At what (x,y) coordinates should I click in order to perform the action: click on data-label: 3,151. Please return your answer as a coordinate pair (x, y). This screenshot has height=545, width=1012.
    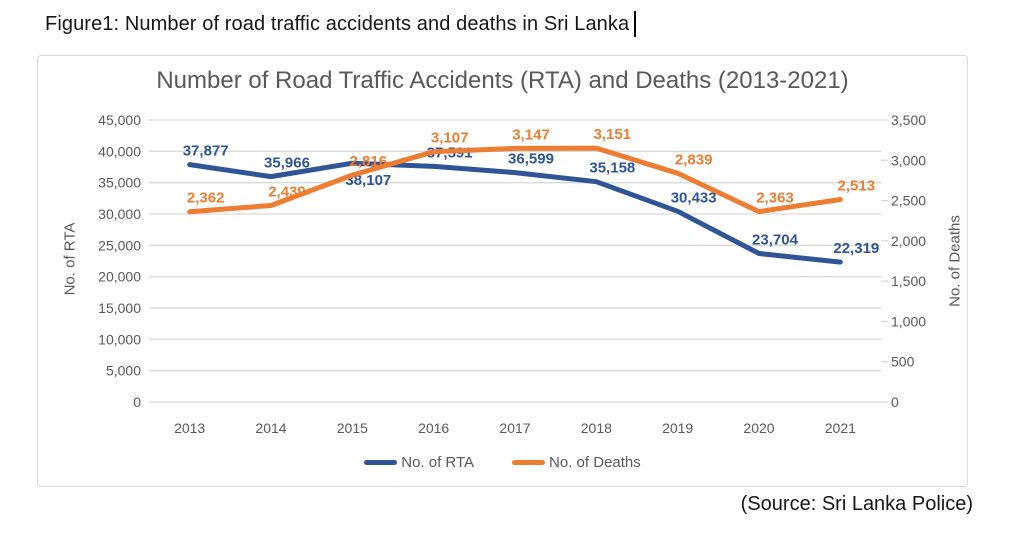
    Looking at the image, I should click on (613, 134).